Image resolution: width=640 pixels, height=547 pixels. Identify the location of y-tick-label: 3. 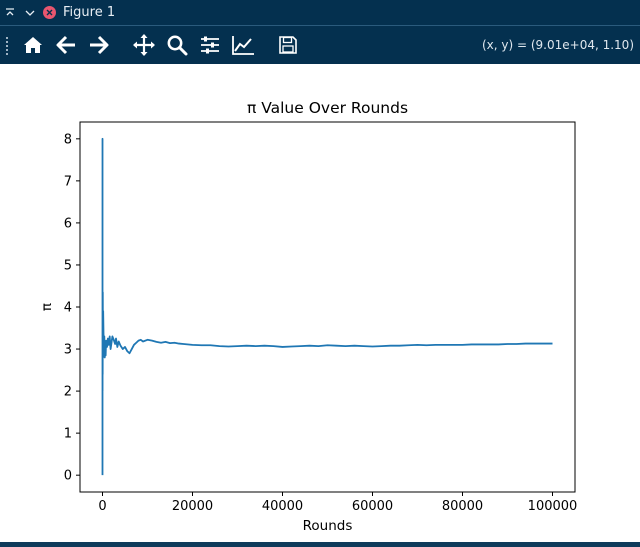
(68, 350).